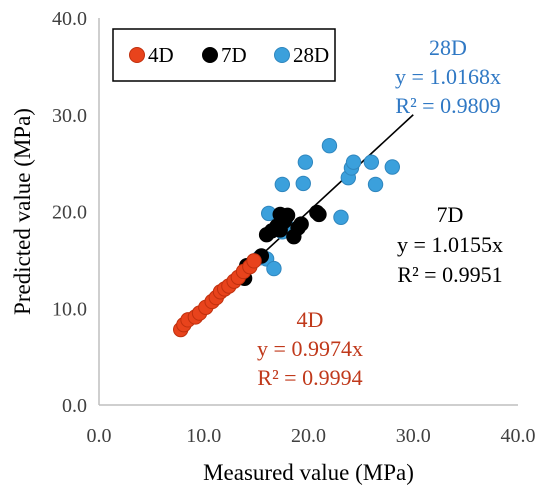  I want to click on y-tick-label: 10.0, so click(69, 309).